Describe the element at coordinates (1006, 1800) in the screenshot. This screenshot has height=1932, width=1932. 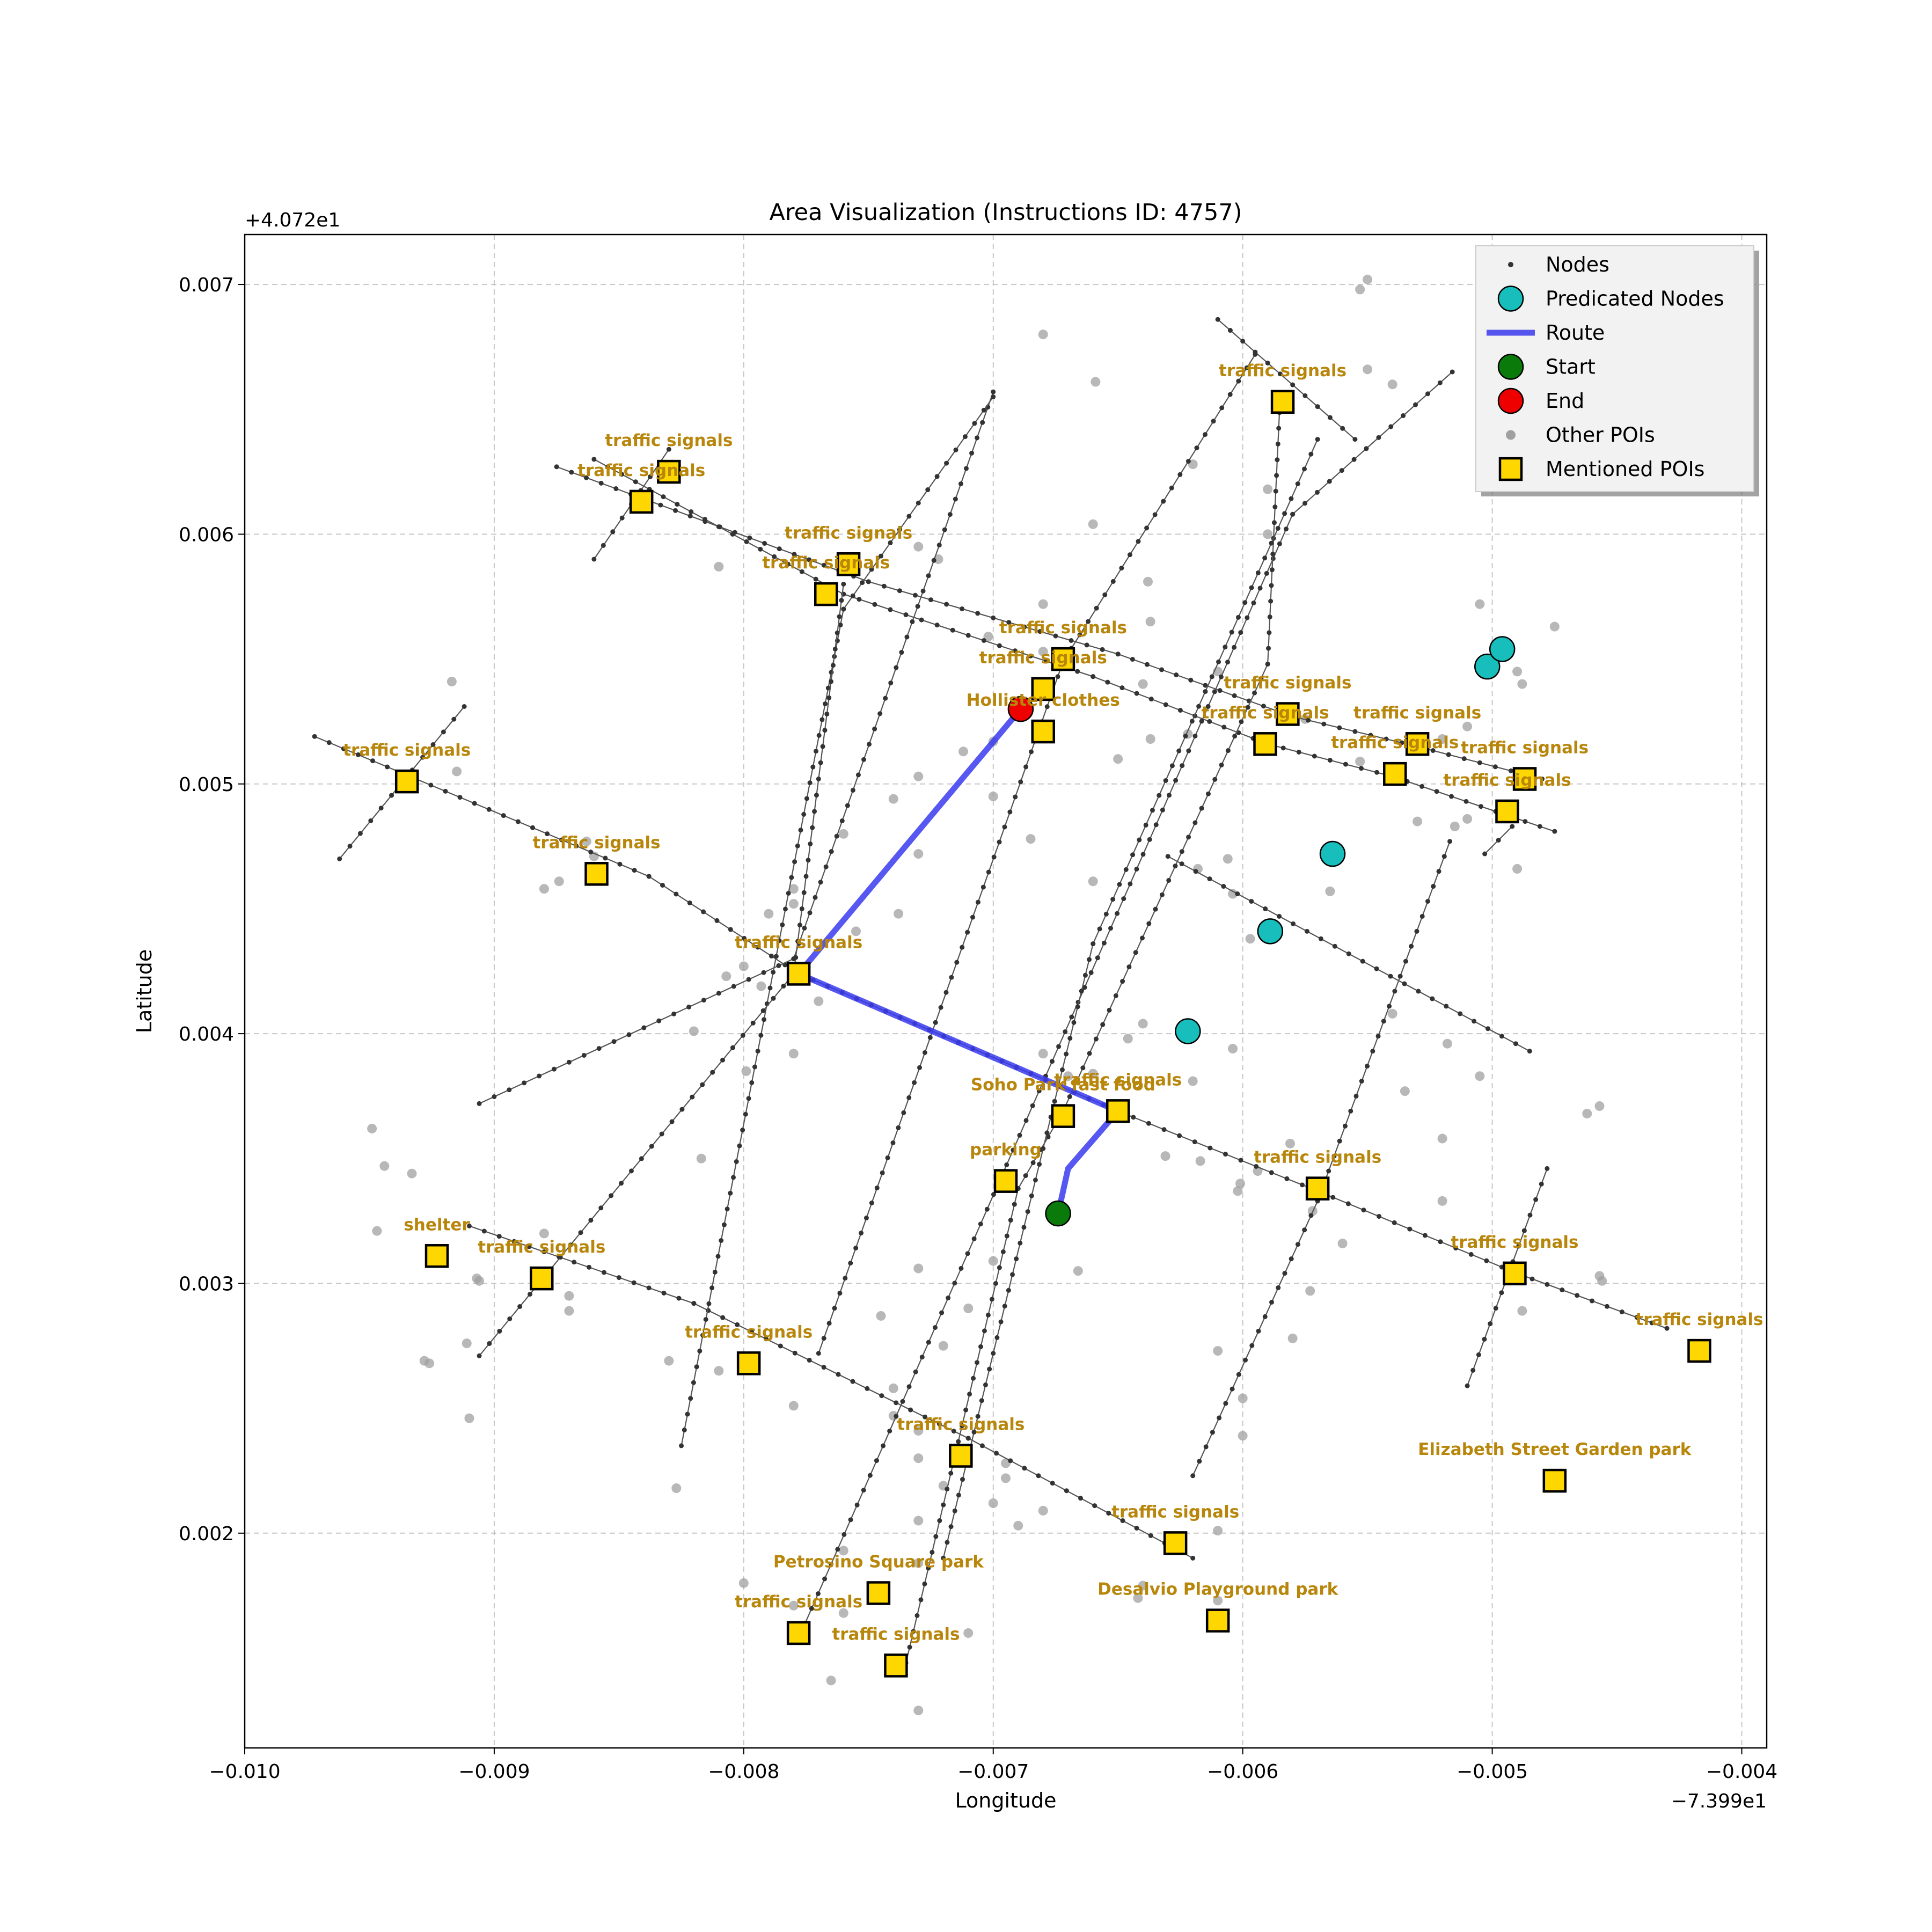
I see `x-axis-label: Longitude` at that location.